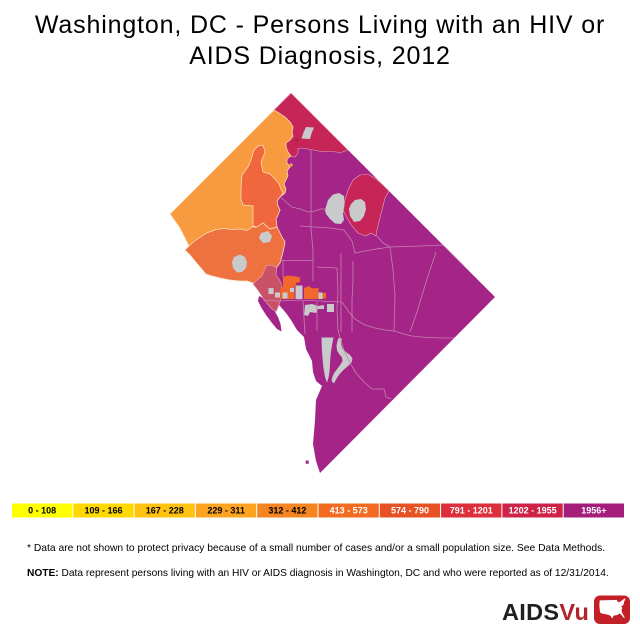  Describe the element at coordinates (165, 510) in the screenshot. I see `svg-text: 167 - 228` at that location.